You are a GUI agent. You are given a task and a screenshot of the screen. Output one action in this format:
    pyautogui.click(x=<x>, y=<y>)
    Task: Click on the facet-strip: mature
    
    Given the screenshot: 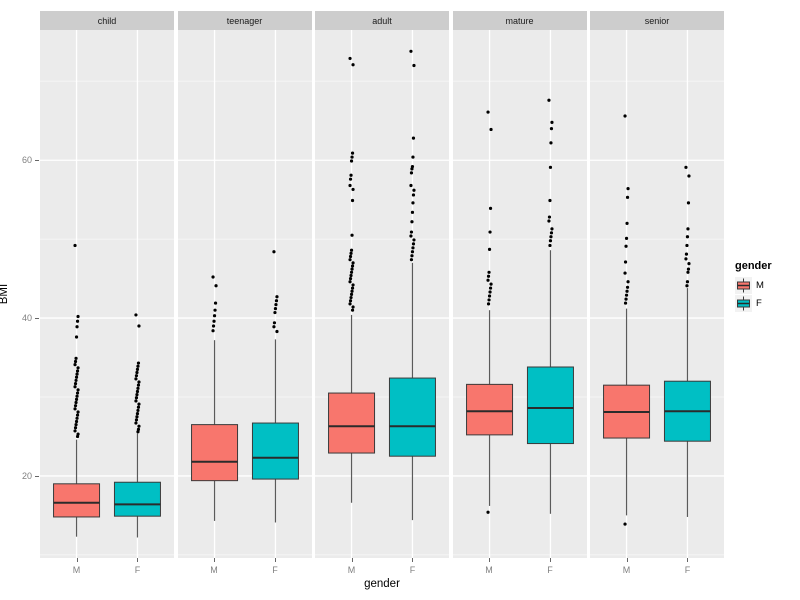 What is the action you would take?
    pyautogui.click(x=519, y=20)
    